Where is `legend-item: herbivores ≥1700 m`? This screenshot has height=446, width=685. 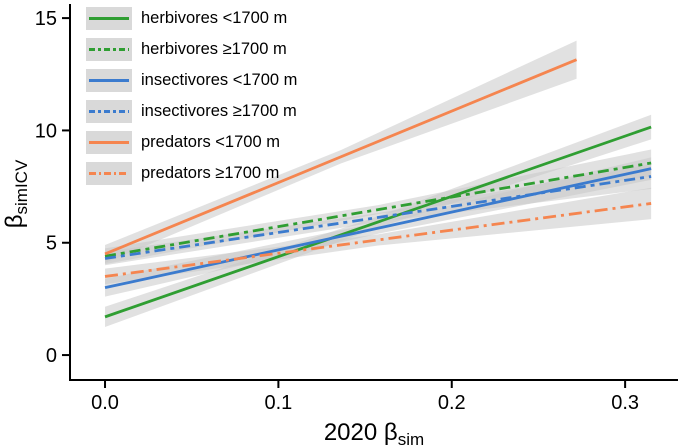 legend-item: herbivores ≥1700 m is located at coordinates (191, 49).